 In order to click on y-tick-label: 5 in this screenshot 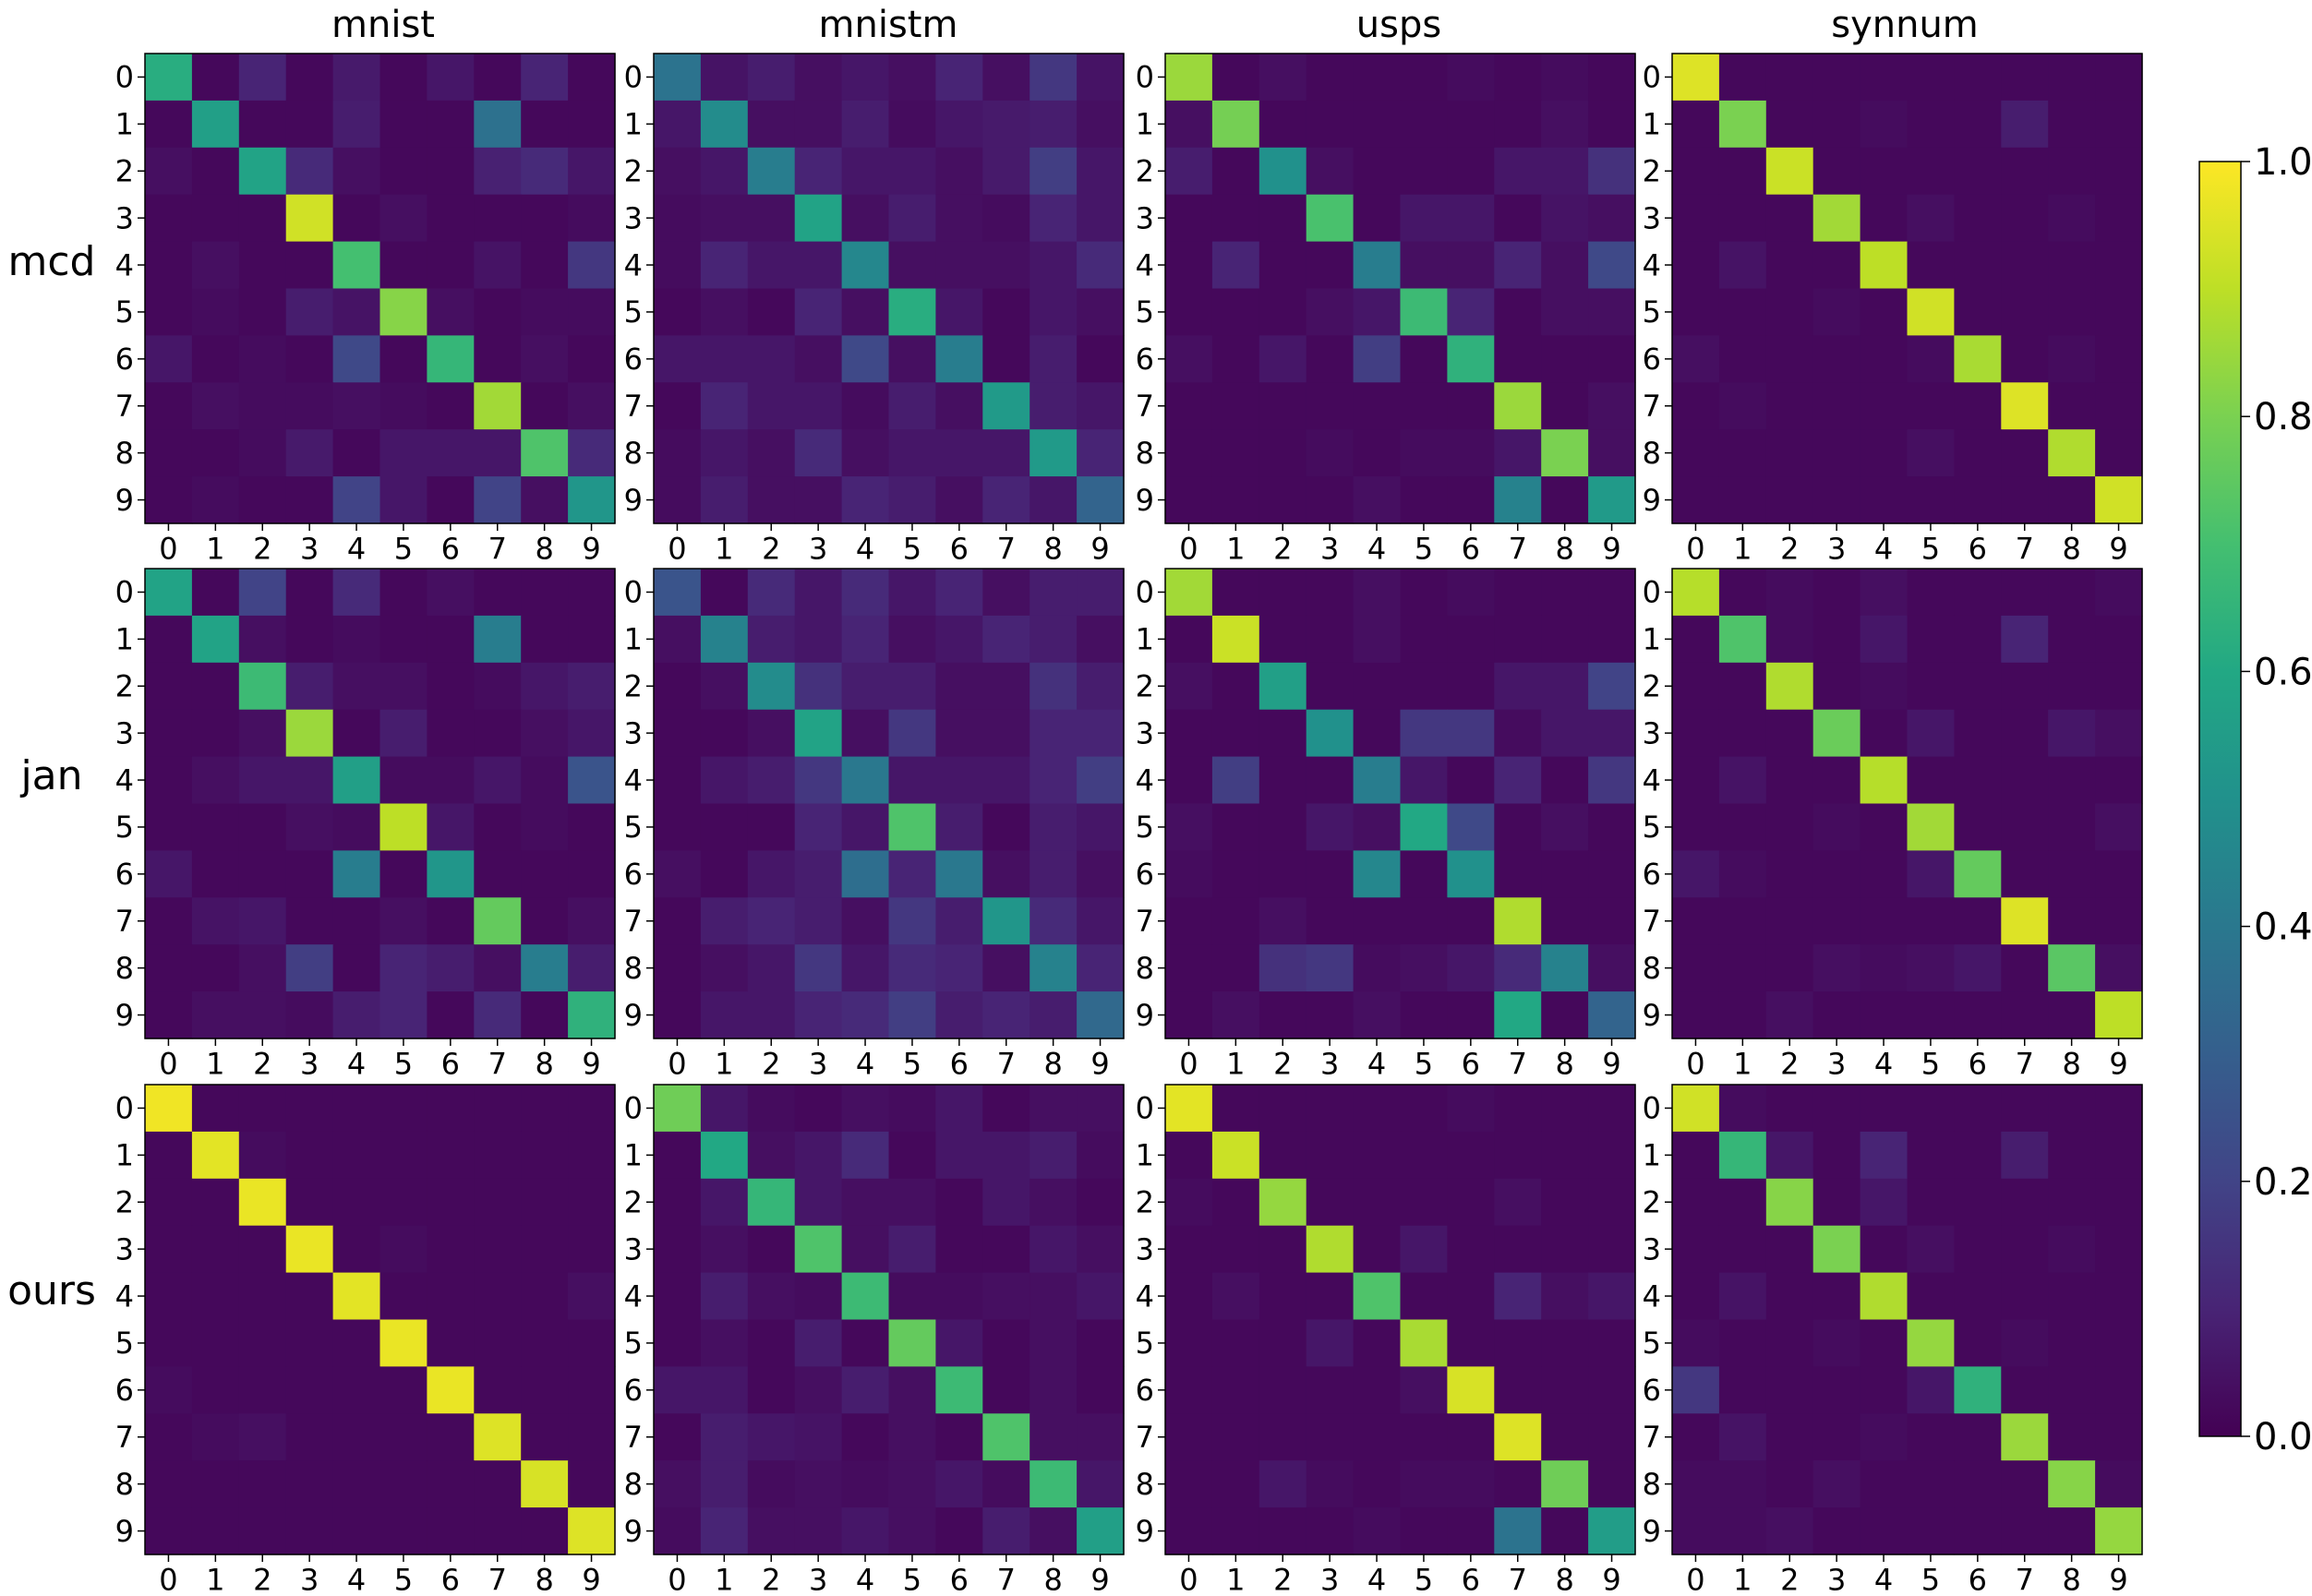, I will do `click(124, 1343)`.